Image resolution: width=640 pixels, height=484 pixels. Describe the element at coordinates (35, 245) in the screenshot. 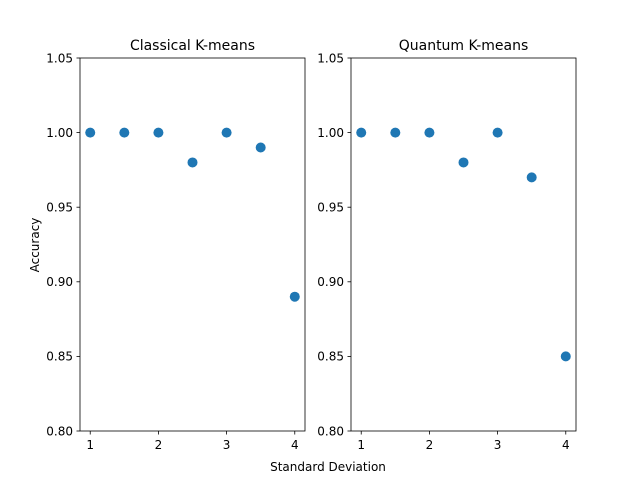

I see `y-axis-label: Accuracy` at that location.